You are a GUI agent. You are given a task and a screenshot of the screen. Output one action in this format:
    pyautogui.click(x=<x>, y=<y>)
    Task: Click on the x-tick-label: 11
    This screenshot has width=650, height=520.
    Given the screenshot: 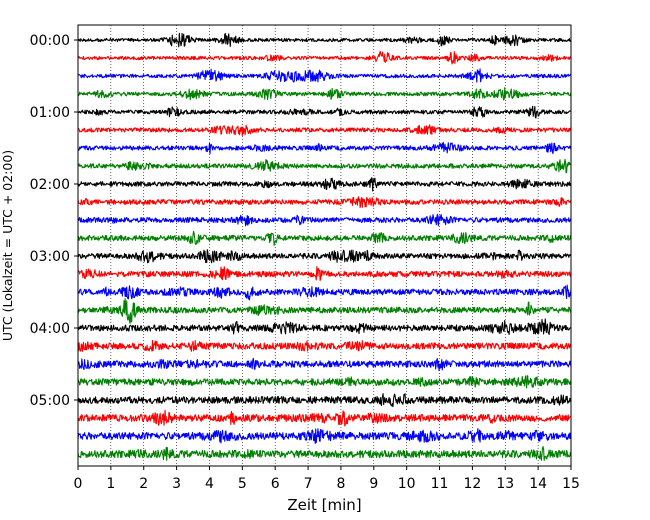 What is the action you would take?
    pyautogui.click(x=440, y=484)
    